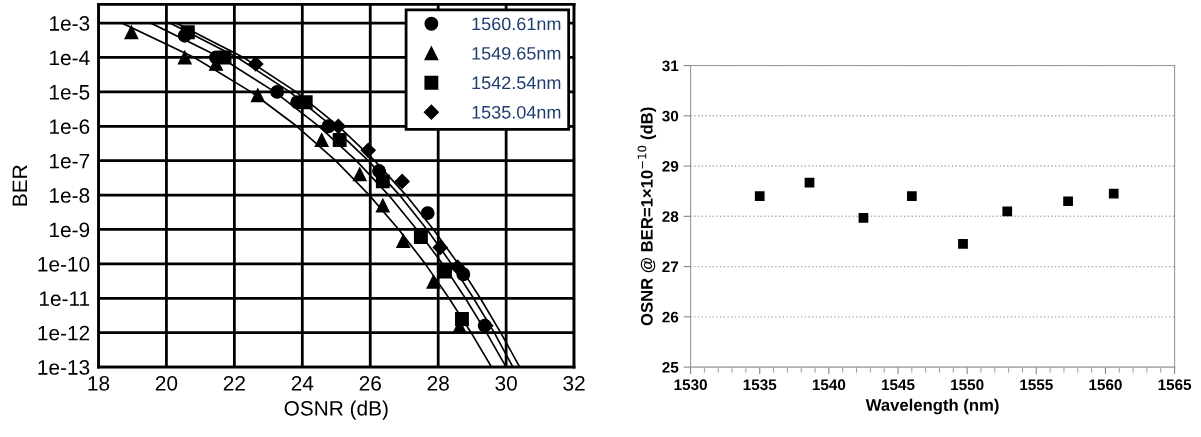  I want to click on x-tick-label: 1535, so click(760, 385).